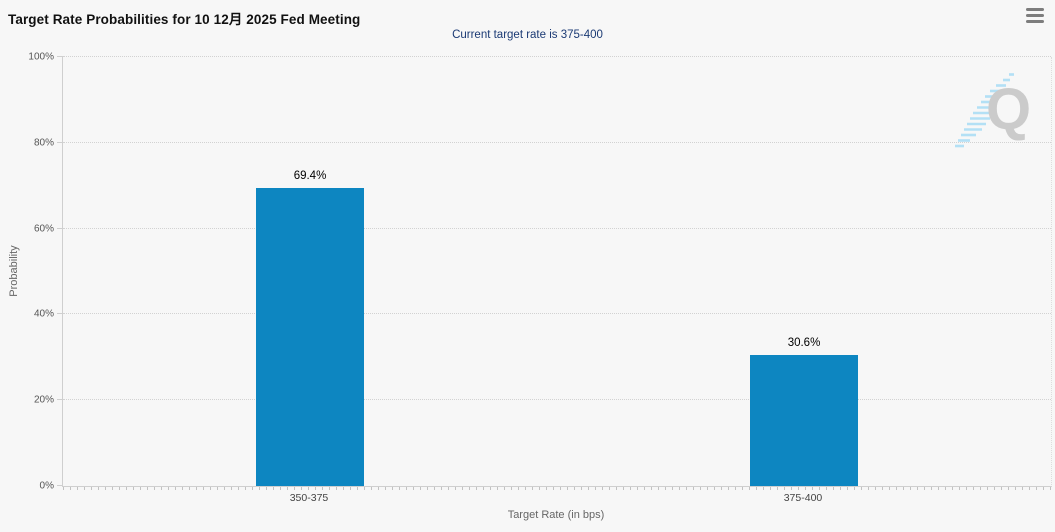 Image resolution: width=1055 pixels, height=532 pixels. Describe the element at coordinates (43, 400) in the screenshot. I see `y-tick-label: 20%` at that location.